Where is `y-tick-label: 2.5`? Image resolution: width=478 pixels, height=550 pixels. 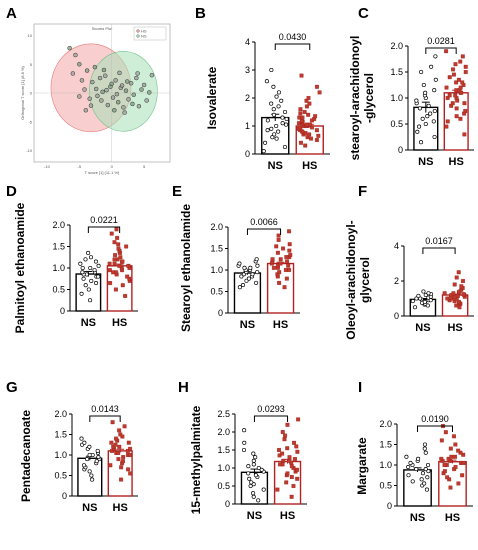
y-tick-label: 2.5 is located at coordinates (223, 414).